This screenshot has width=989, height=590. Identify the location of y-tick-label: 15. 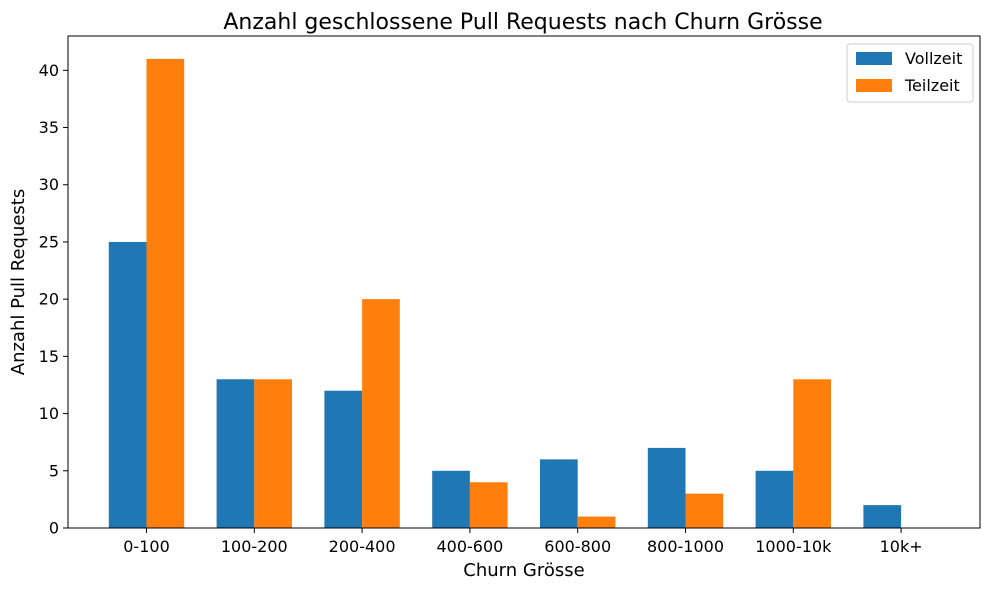
(49, 356).